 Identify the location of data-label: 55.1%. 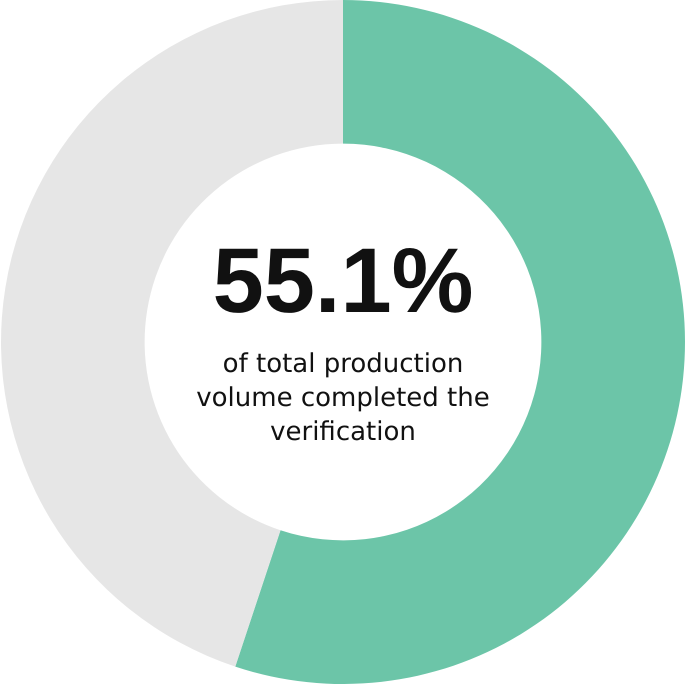
(343, 281).